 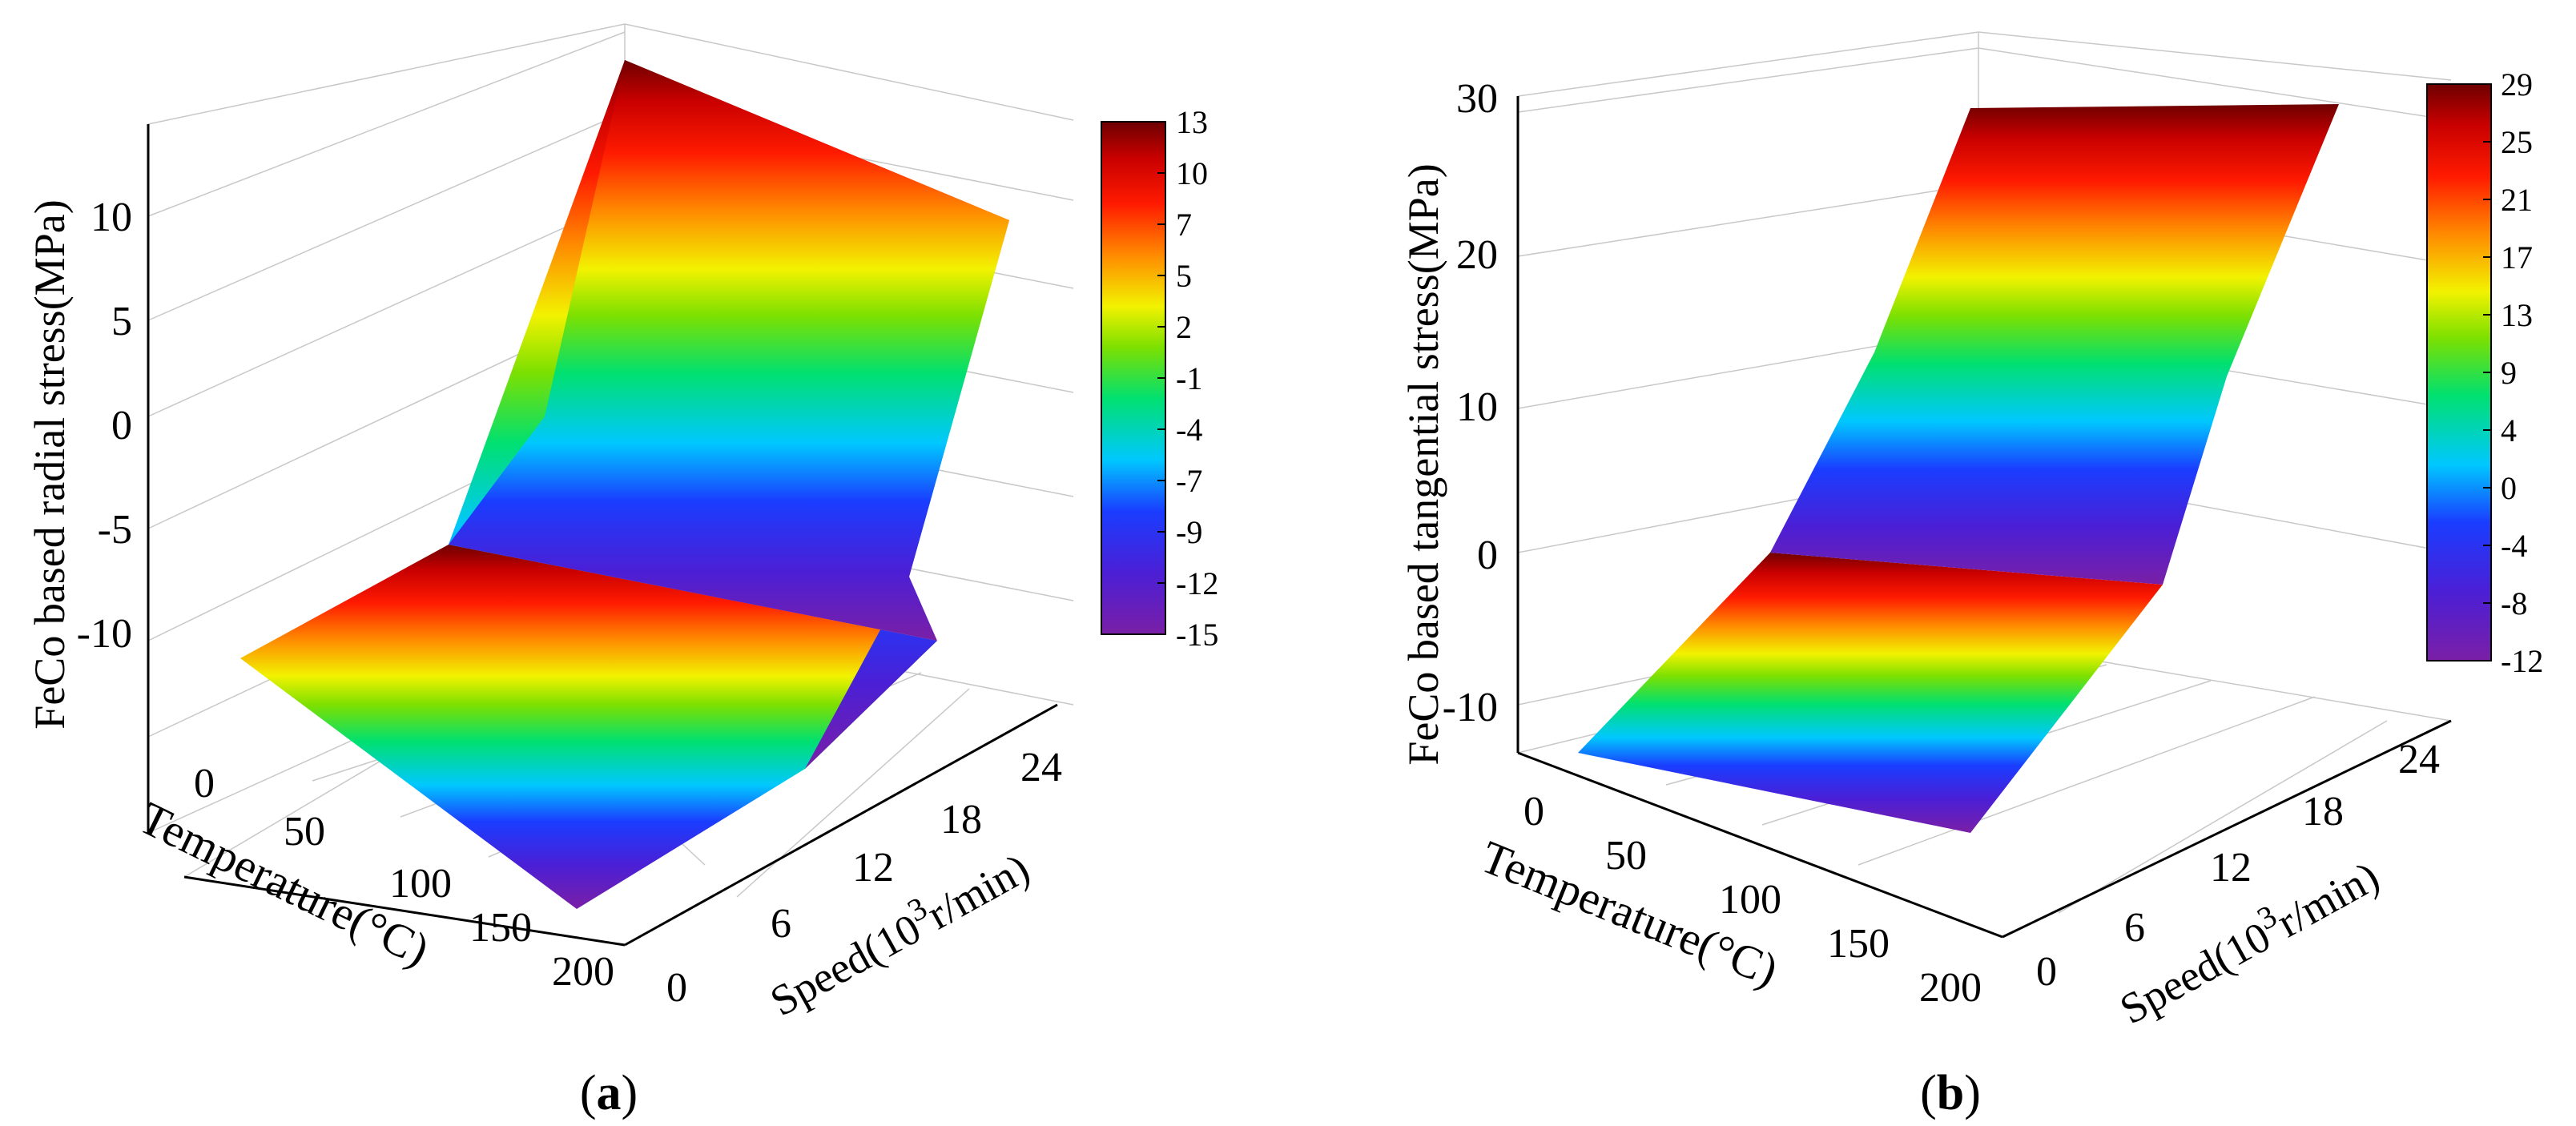 What do you see at coordinates (1184, 276) in the screenshot?
I see `colorbar-tick: 5` at bounding box center [1184, 276].